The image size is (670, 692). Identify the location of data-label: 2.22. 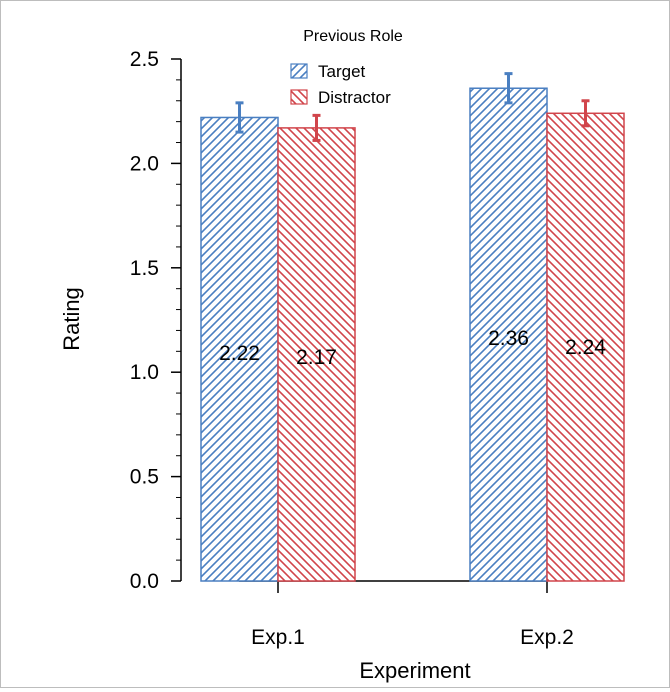
(239, 353).